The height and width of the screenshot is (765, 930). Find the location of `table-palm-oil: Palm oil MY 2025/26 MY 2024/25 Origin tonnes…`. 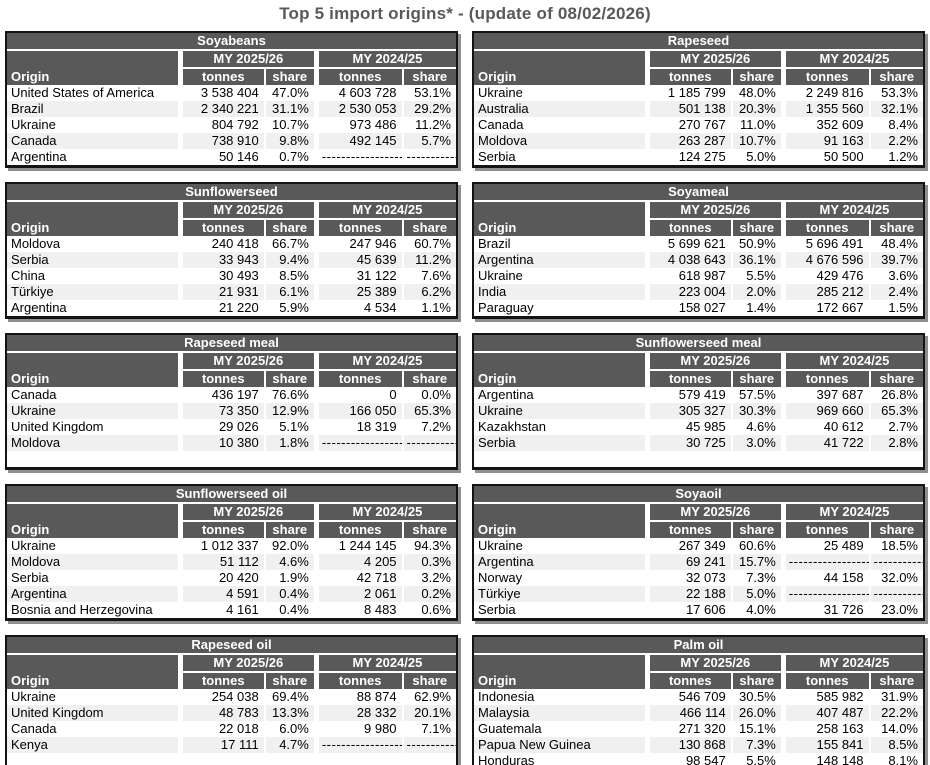

table-palm-oil: Palm oil MY 2025/26 MY 2024/25 Origin tonnes… is located at coordinates (698, 700).